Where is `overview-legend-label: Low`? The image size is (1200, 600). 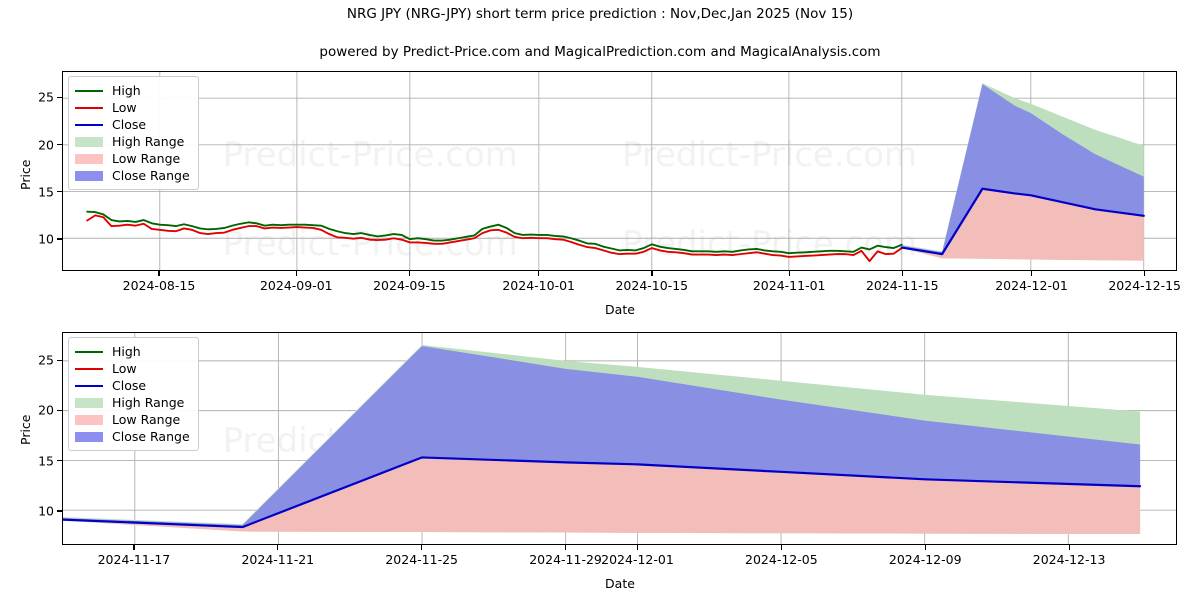 overview-legend-label: Low is located at coordinates (124, 107).